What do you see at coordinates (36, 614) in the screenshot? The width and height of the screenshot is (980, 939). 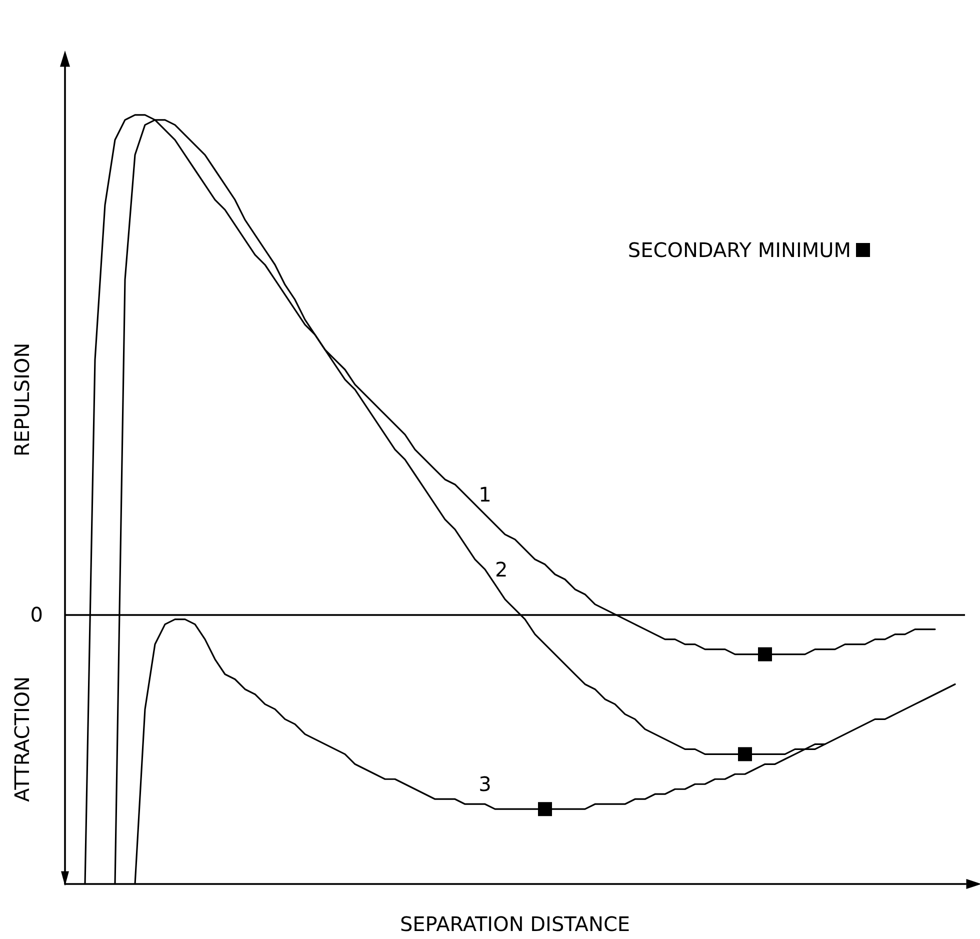 I see `ref-line-label: 0` at bounding box center [36, 614].